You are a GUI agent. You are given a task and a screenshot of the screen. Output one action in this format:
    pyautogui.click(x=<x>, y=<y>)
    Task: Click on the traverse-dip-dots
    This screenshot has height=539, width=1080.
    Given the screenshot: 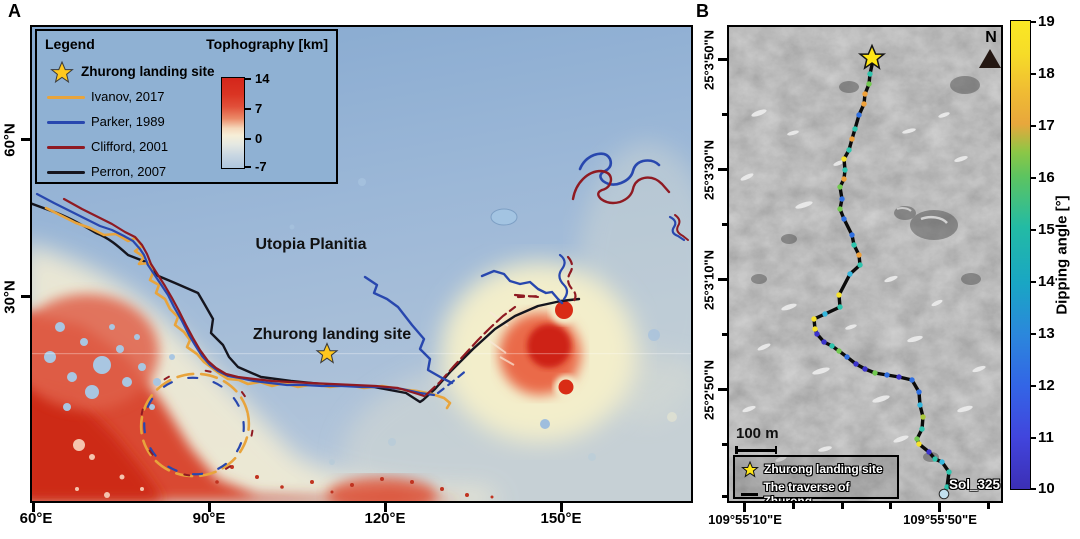 What is the action you would take?
    pyautogui.click(x=881, y=280)
    